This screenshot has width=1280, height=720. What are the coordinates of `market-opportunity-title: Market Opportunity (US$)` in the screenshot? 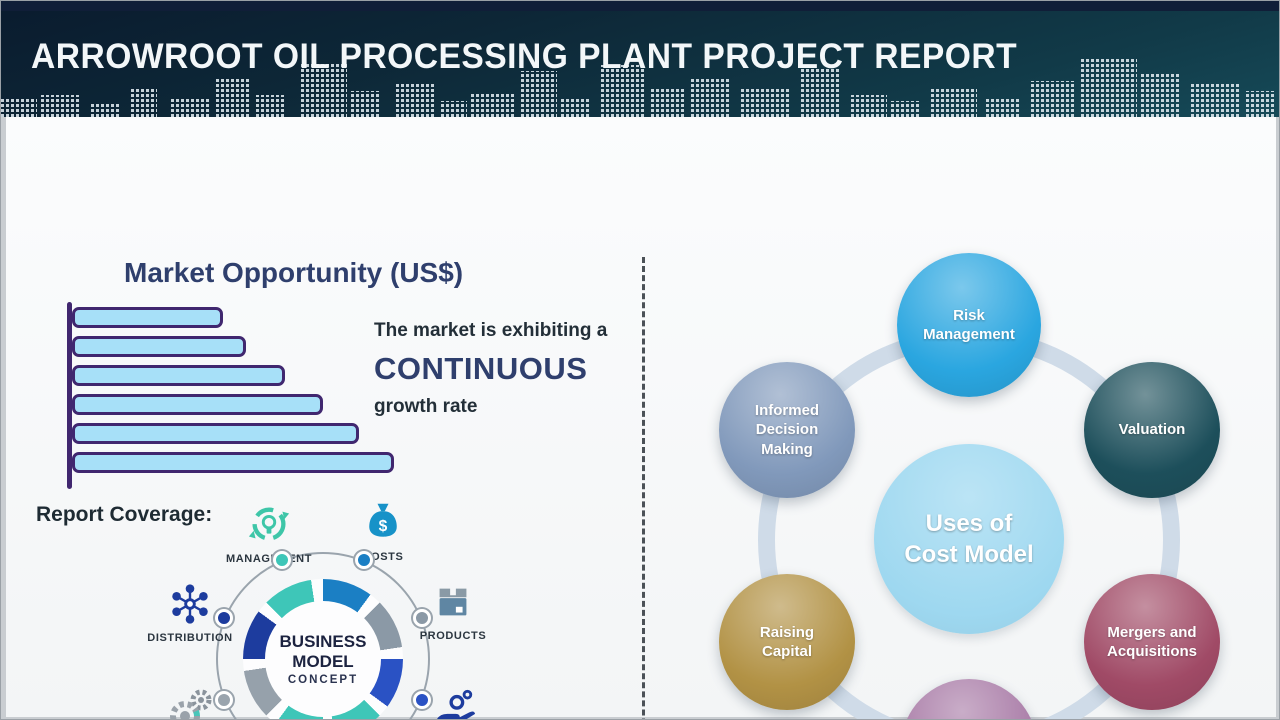 It's located at (294, 272).